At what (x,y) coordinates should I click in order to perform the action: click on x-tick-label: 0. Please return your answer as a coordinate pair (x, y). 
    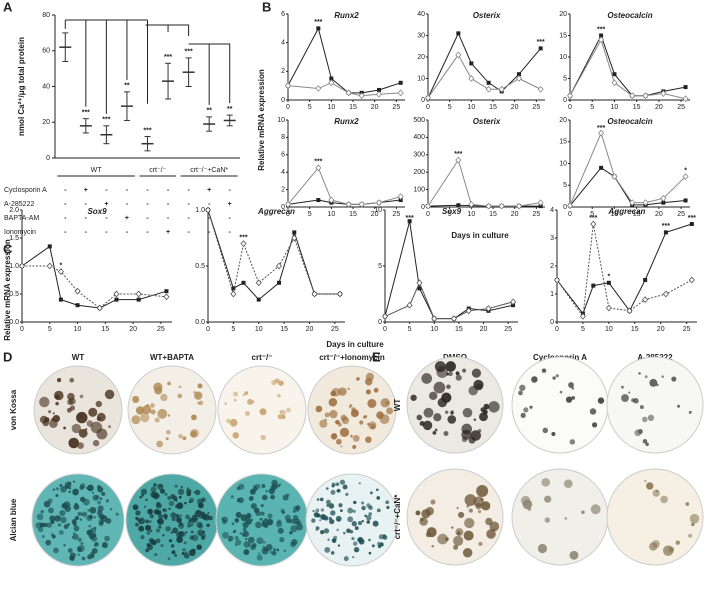
    Looking at the image, I should click on (22, 329).